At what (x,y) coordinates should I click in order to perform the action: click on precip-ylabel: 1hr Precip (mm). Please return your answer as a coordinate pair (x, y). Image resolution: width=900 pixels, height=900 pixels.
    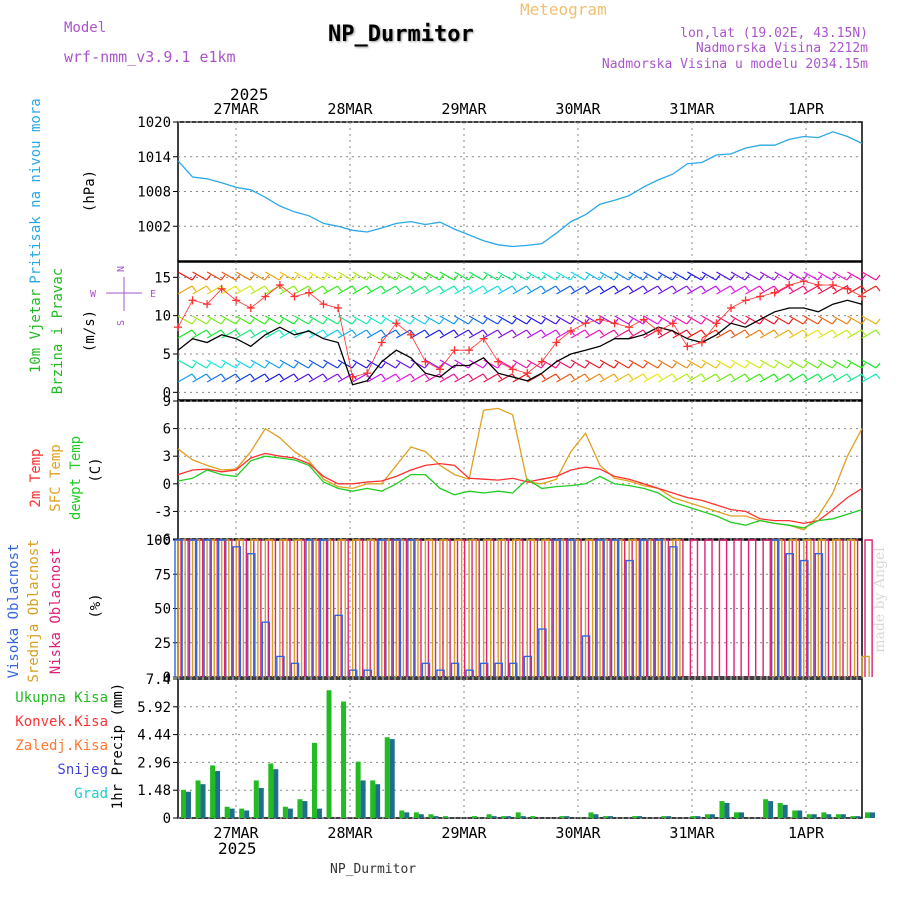
    Looking at the image, I should click on (118, 746).